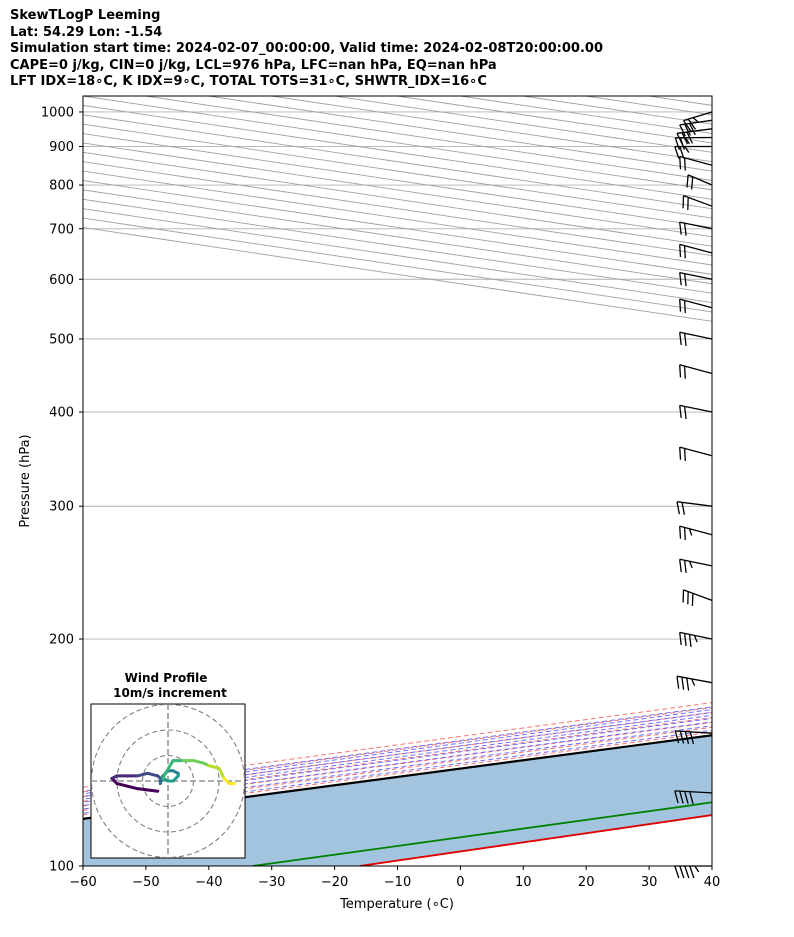 This screenshot has height=937, width=794. Describe the element at coordinates (460, 882) in the screenshot. I see `x-tick-label-6: 0` at that location.